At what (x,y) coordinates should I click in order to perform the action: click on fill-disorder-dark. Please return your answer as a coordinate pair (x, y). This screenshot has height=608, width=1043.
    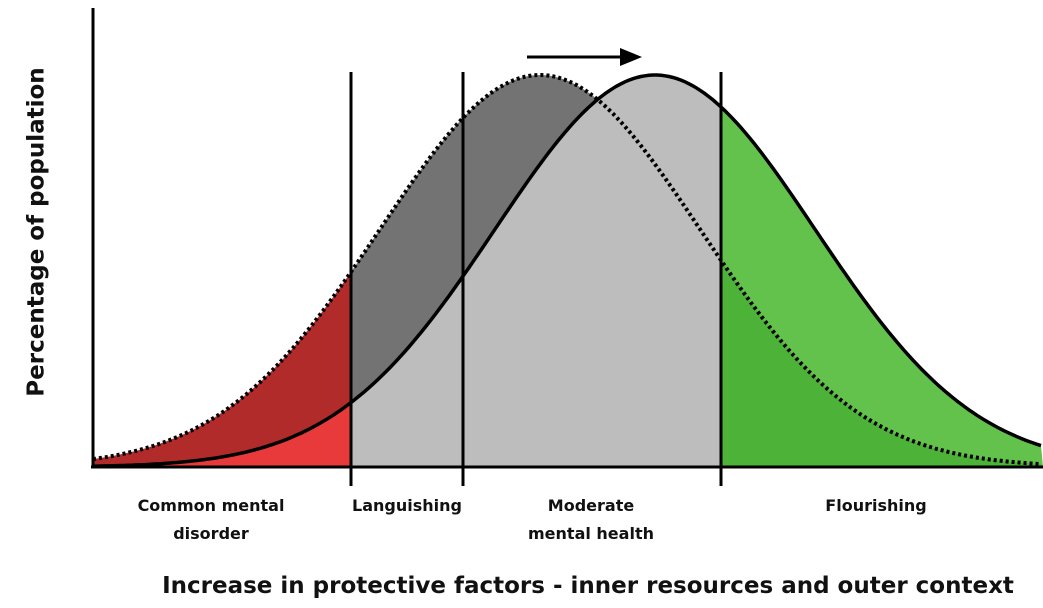
    Looking at the image, I should click on (222, 369).